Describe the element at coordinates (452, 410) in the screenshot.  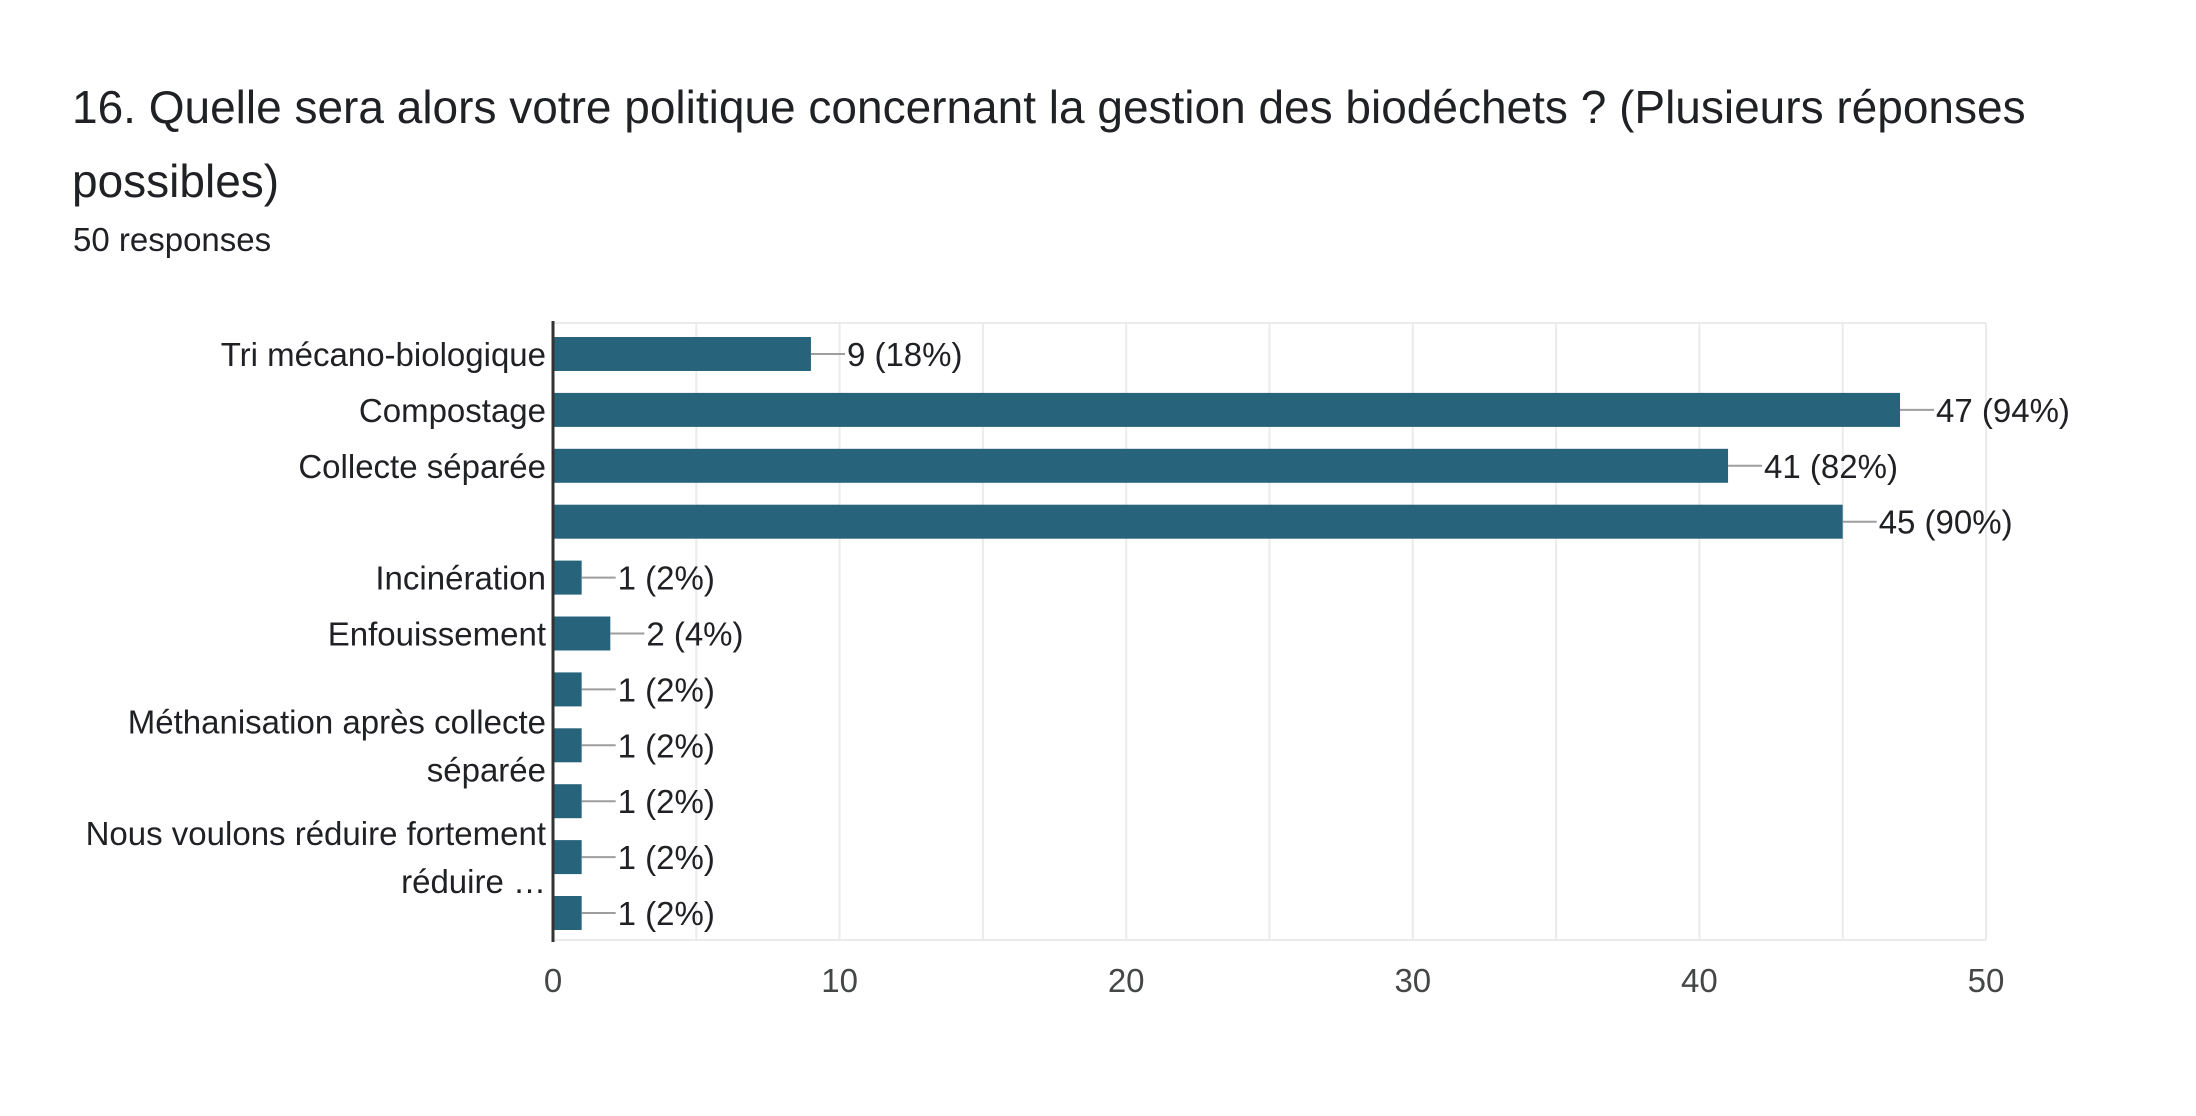
I see `category-label: Compostage` at that location.